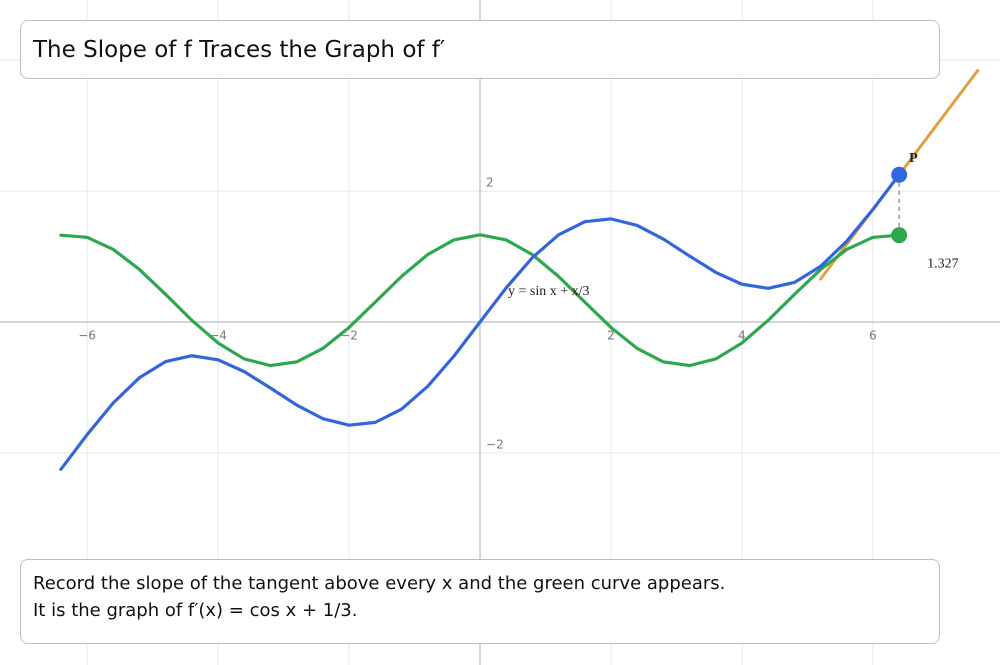  What do you see at coordinates (873, 336) in the screenshot?
I see `x-tick-label: 6` at bounding box center [873, 336].